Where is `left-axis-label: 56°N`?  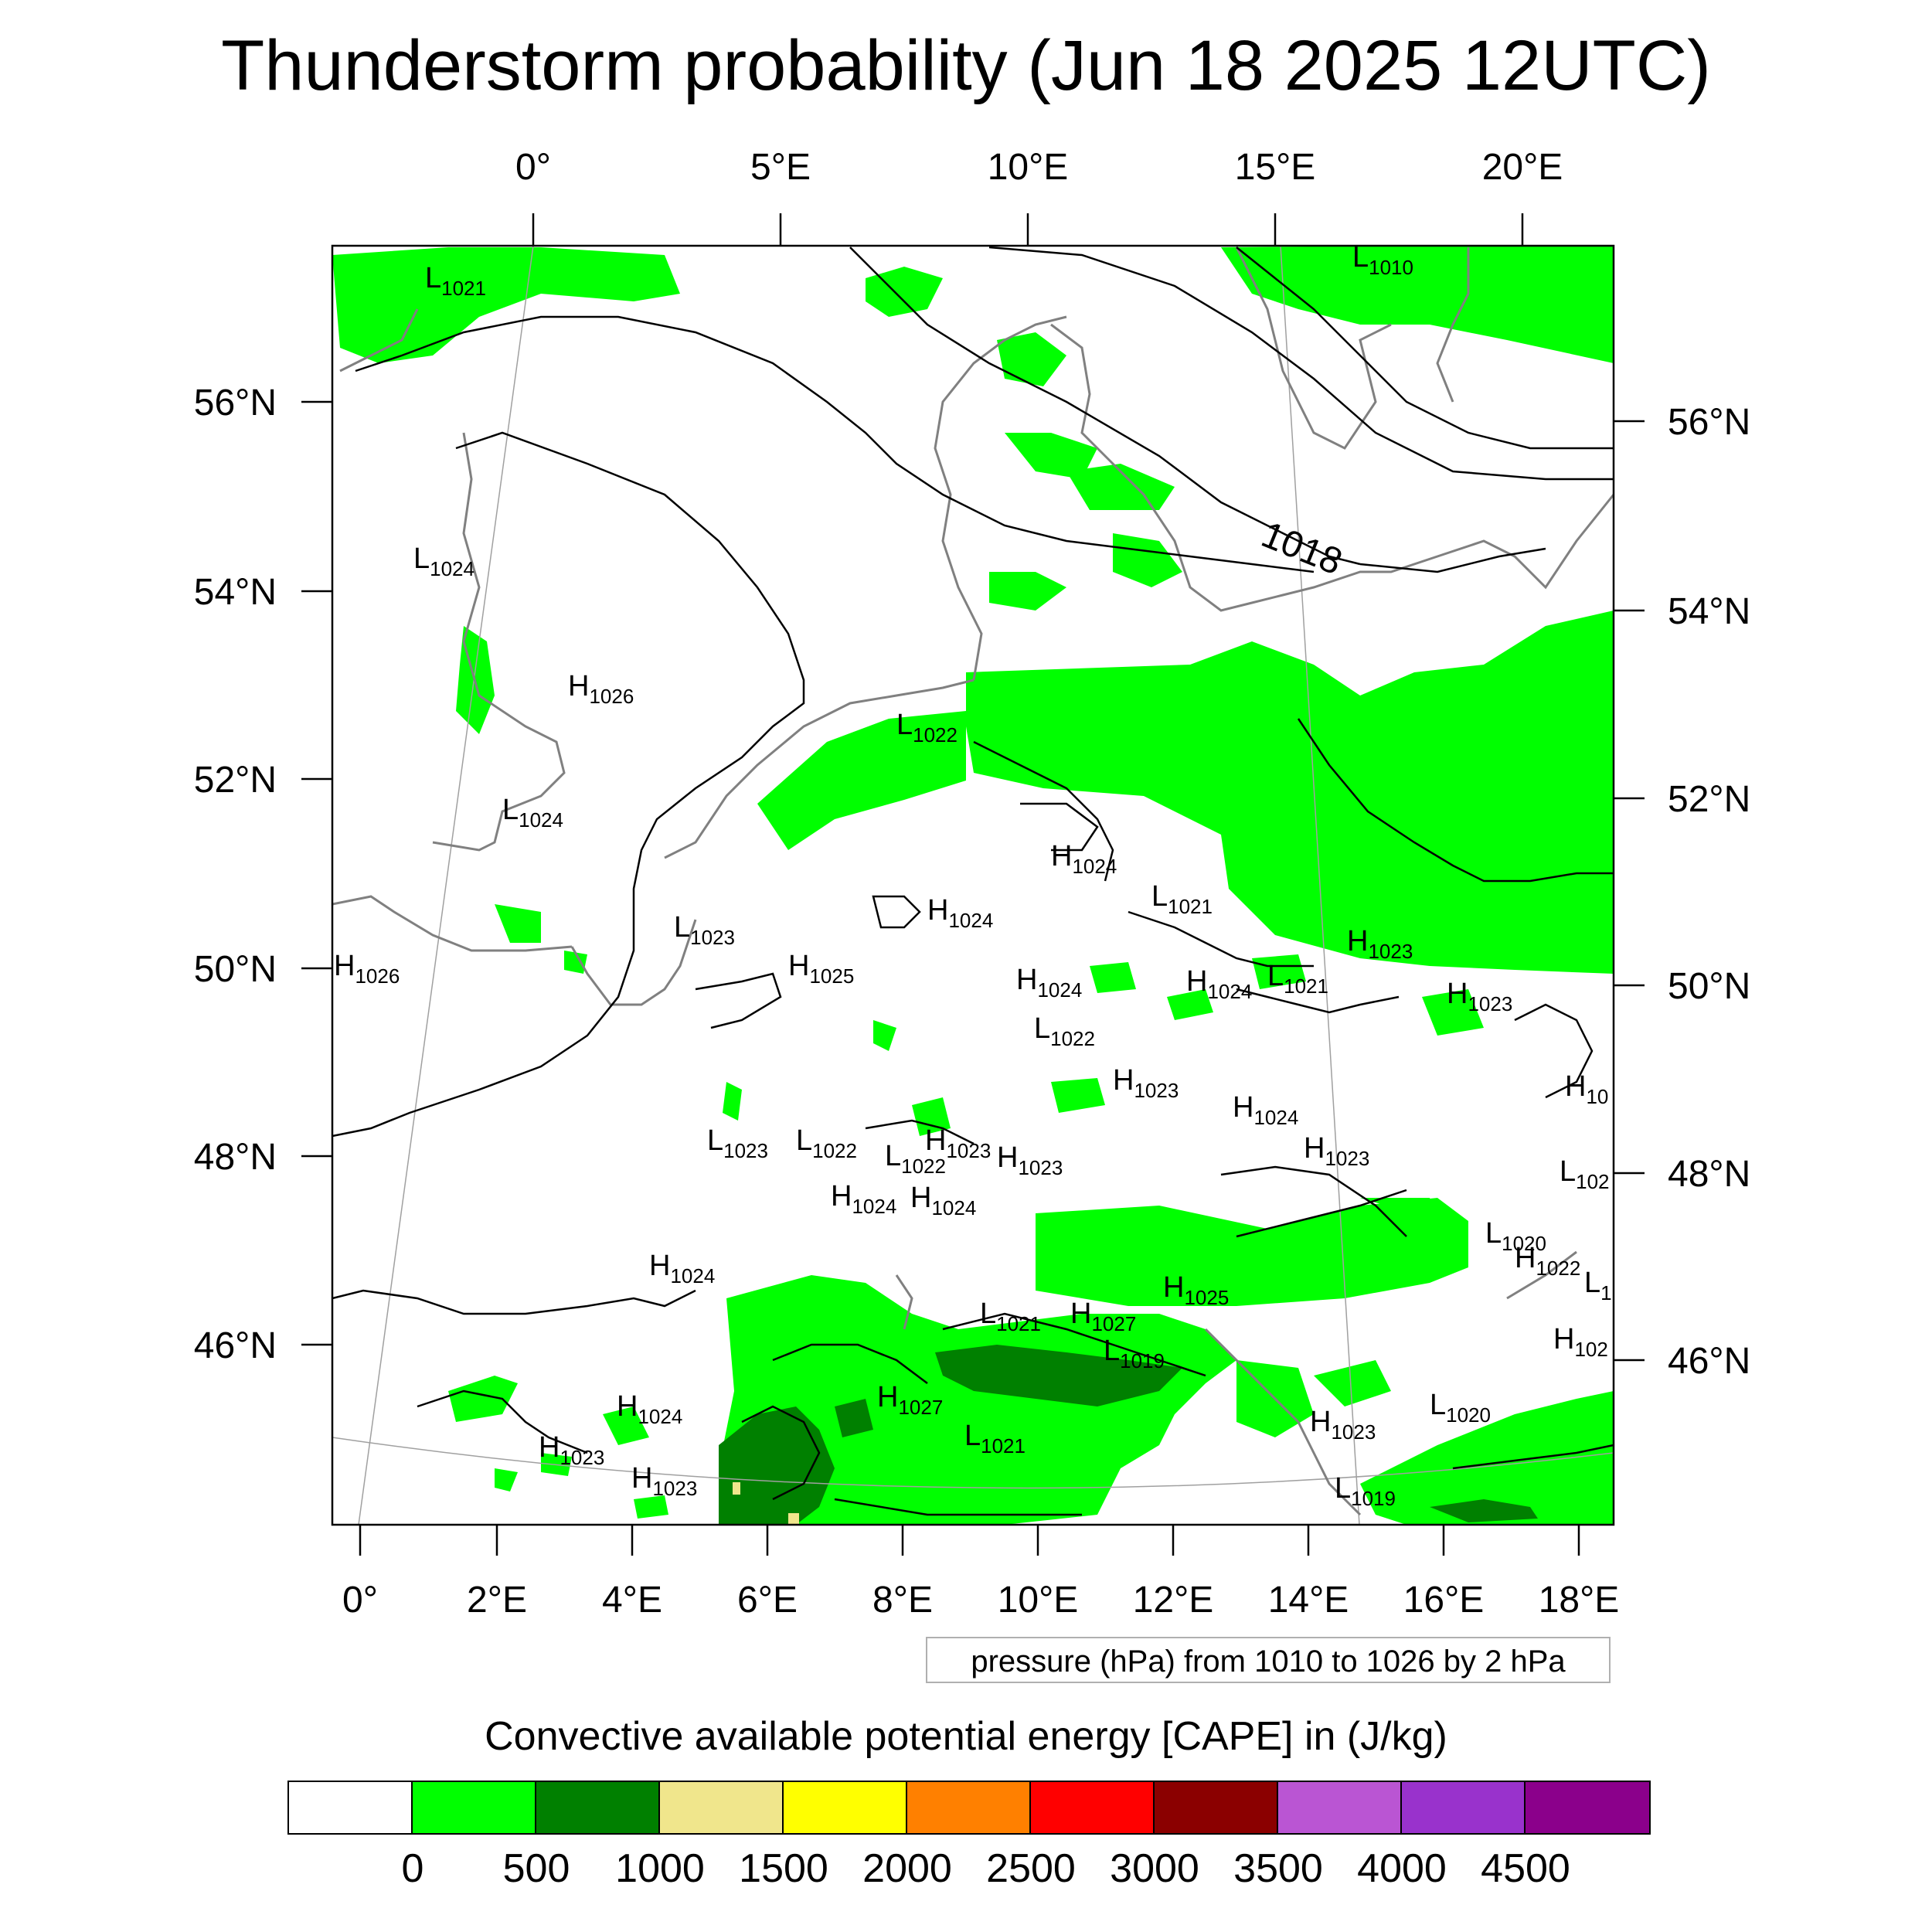 left-axis-label: 56°N is located at coordinates (236, 403).